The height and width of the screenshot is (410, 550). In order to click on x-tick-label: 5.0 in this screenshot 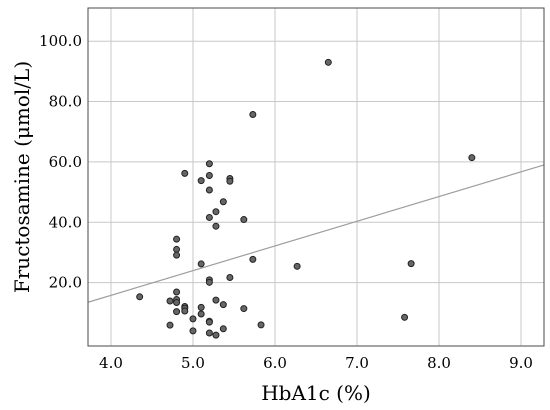, I will do `click(193, 363)`.